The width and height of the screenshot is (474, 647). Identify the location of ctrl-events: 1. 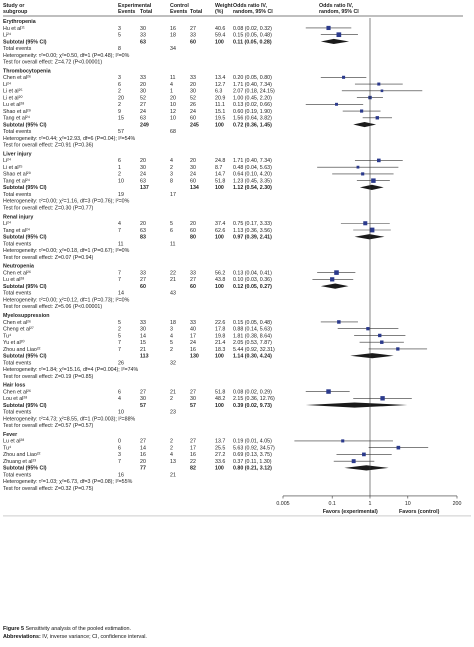
(171, 92).